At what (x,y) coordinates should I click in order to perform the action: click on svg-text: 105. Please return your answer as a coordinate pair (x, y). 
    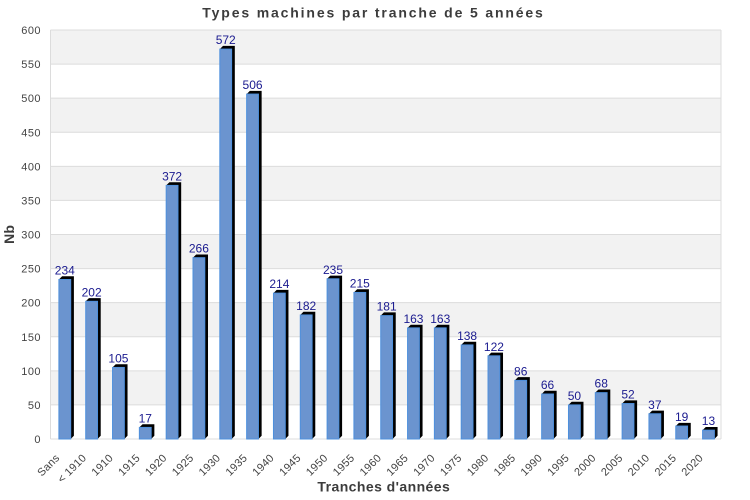
    Looking at the image, I should click on (118, 358).